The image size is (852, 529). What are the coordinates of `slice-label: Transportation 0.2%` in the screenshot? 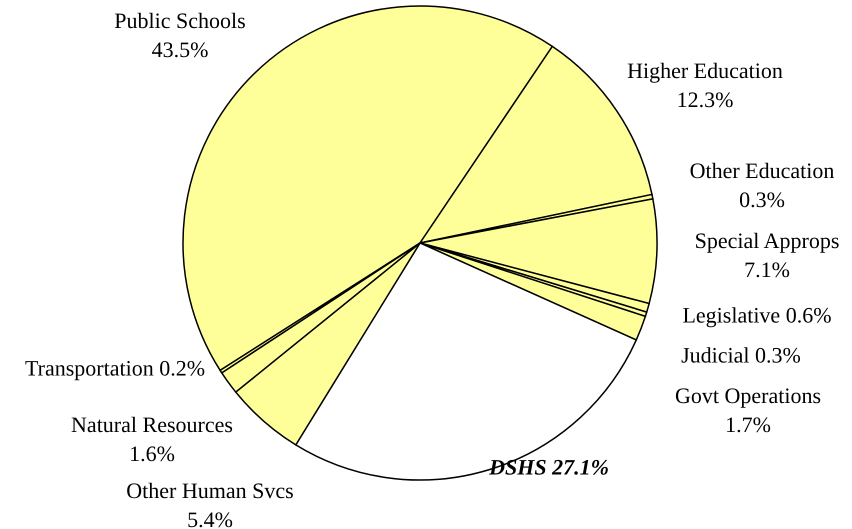 It's located at (115, 368).